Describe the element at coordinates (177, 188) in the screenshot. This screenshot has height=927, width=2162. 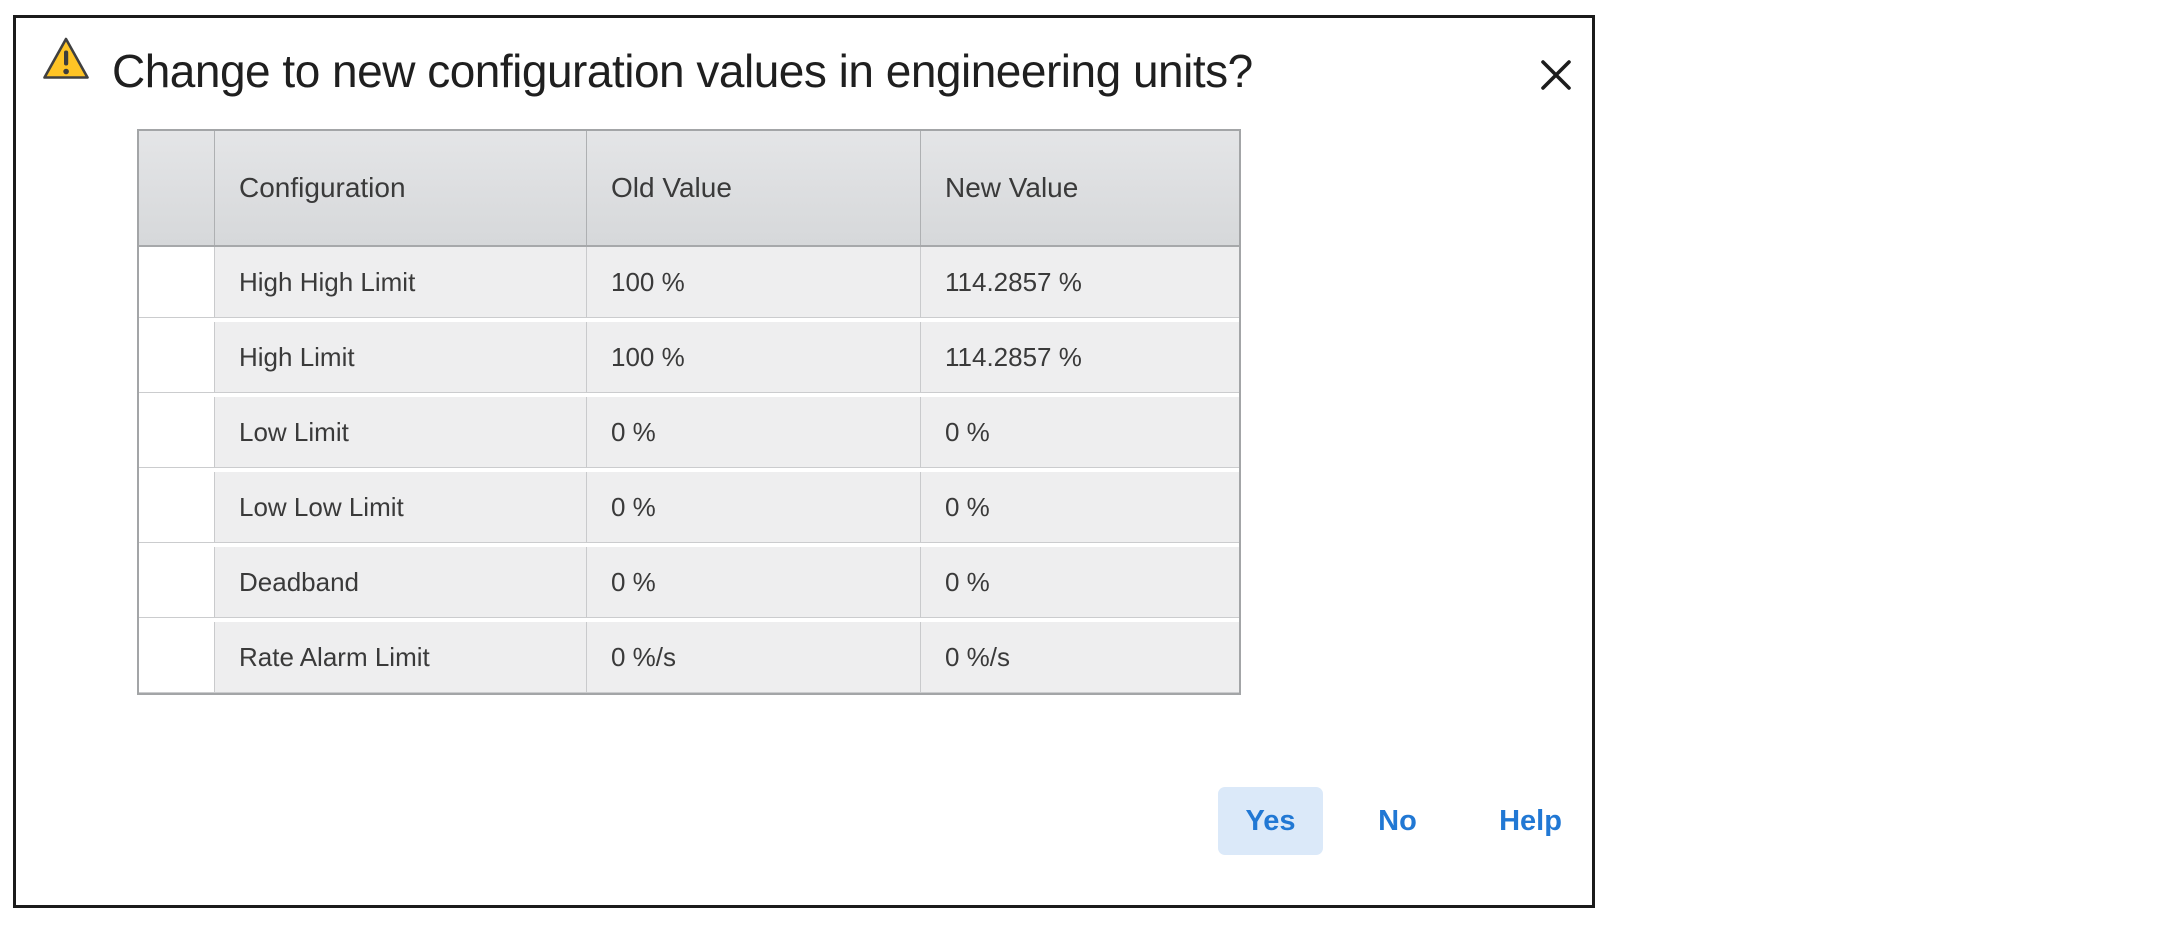
I see `row-selector-header` at that location.